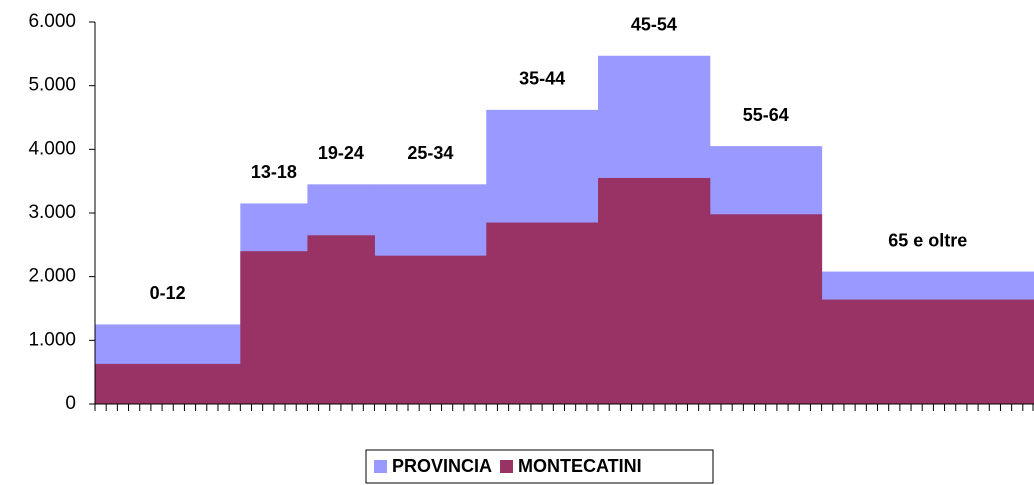  Describe the element at coordinates (766, 115) in the screenshot. I see `category-label: 55-64` at that location.